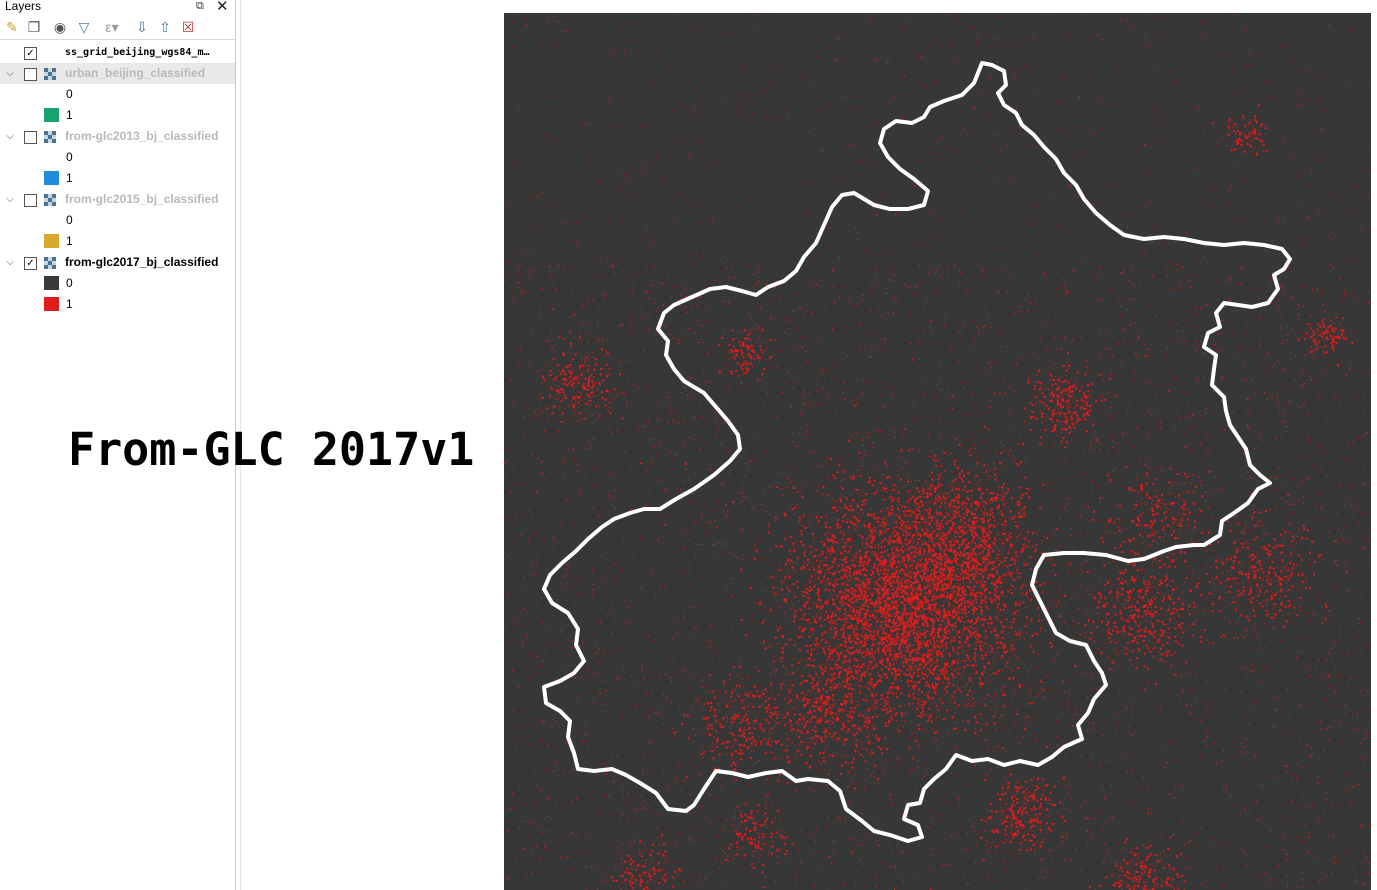 The image size is (1377, 890). Describe the element at coordinates (12, 27) in the screenshot. I see `open-layer-styling-icon: ✎` at that location.